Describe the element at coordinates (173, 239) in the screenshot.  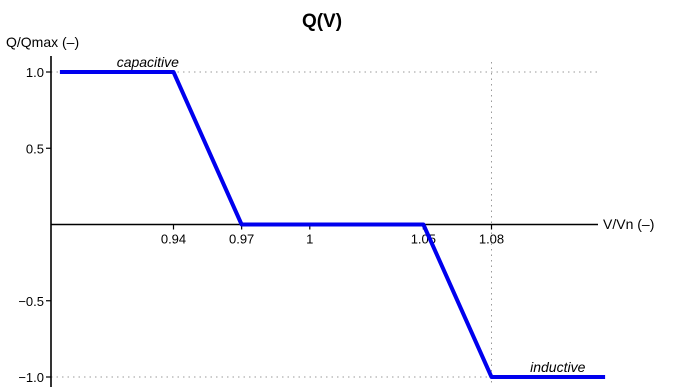
I see `x-tick-label: 0.94` at that location.